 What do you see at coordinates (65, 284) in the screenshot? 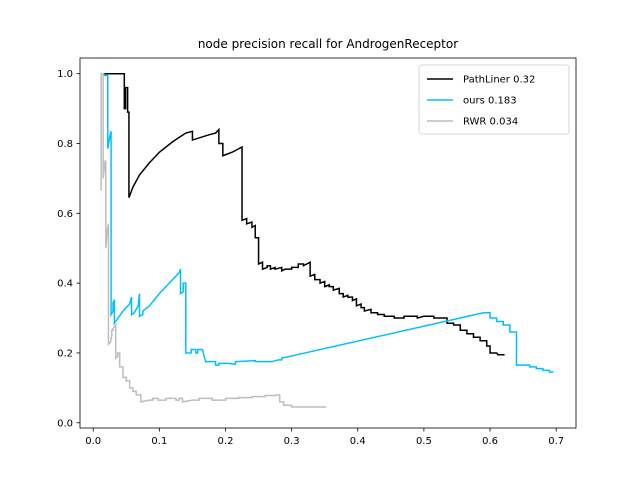
I see `y-tick-label: 0.4` at bounding box center [65, 284].